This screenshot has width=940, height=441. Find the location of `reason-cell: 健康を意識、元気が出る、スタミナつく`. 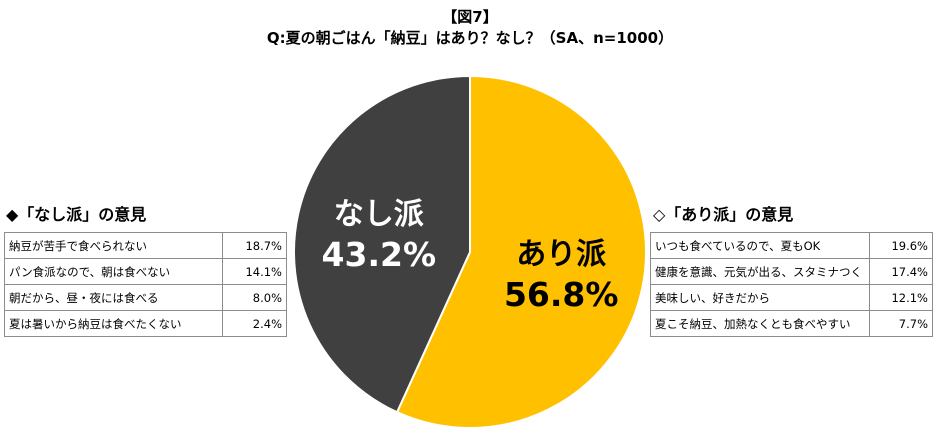

reason-cell: 健康を意識、元気が出る、スタミナつく is located at coordinates (760, 271).